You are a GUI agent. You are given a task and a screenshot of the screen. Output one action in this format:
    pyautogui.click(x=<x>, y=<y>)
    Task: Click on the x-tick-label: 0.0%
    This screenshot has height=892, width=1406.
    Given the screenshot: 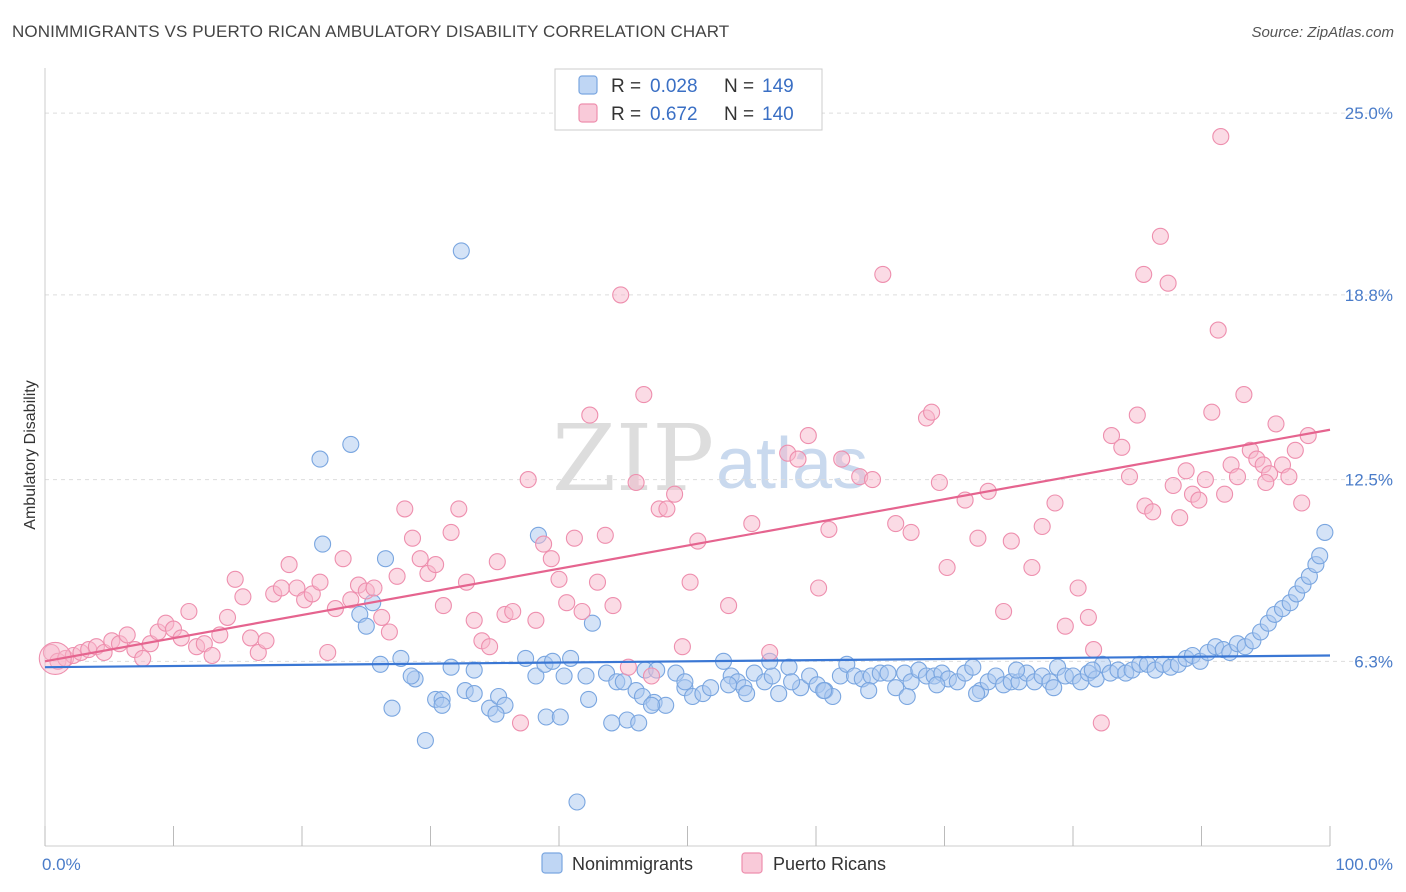 What is the action you would take?
    pyautogui.click(x=61, y=864)
    